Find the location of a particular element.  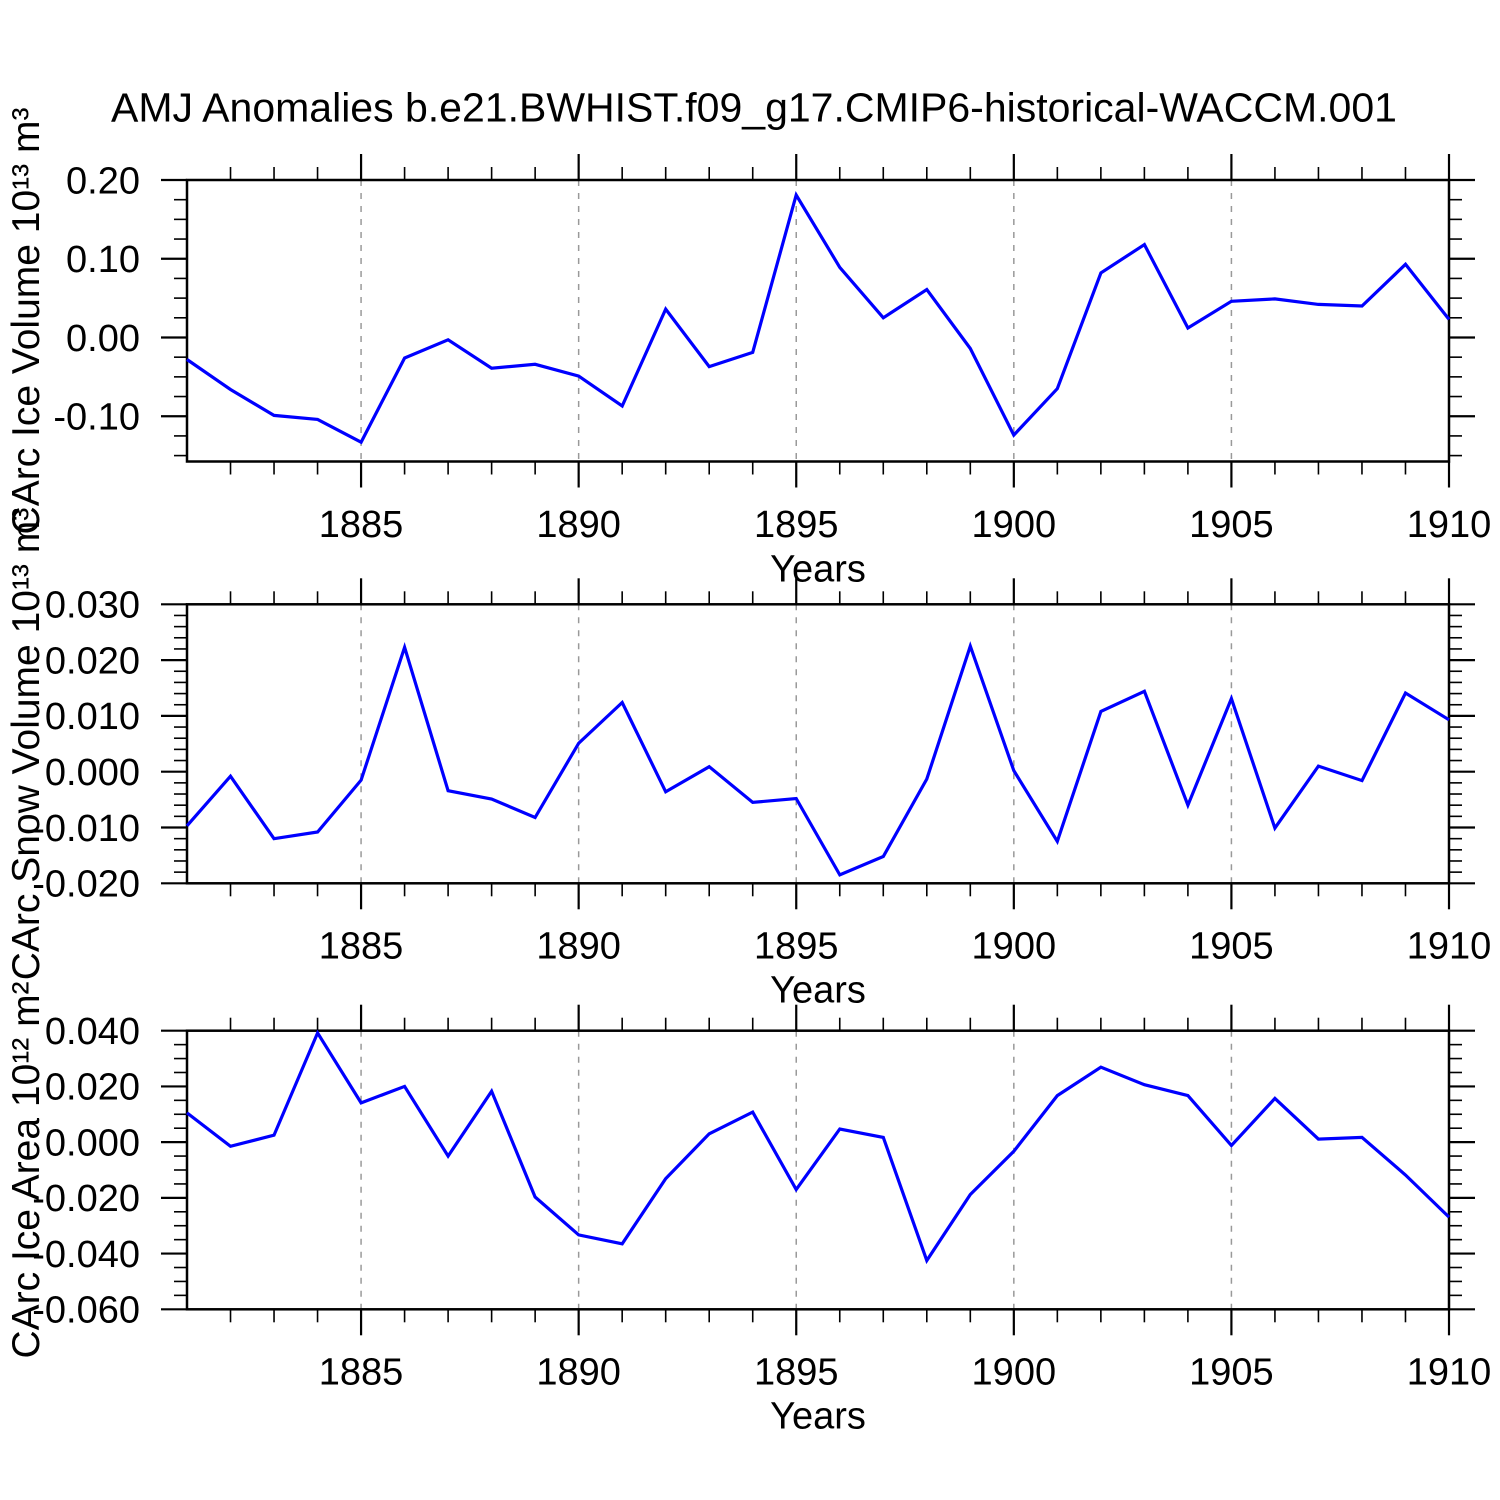

y-tick-label: -0.10 is located at coordinates (96, 418).